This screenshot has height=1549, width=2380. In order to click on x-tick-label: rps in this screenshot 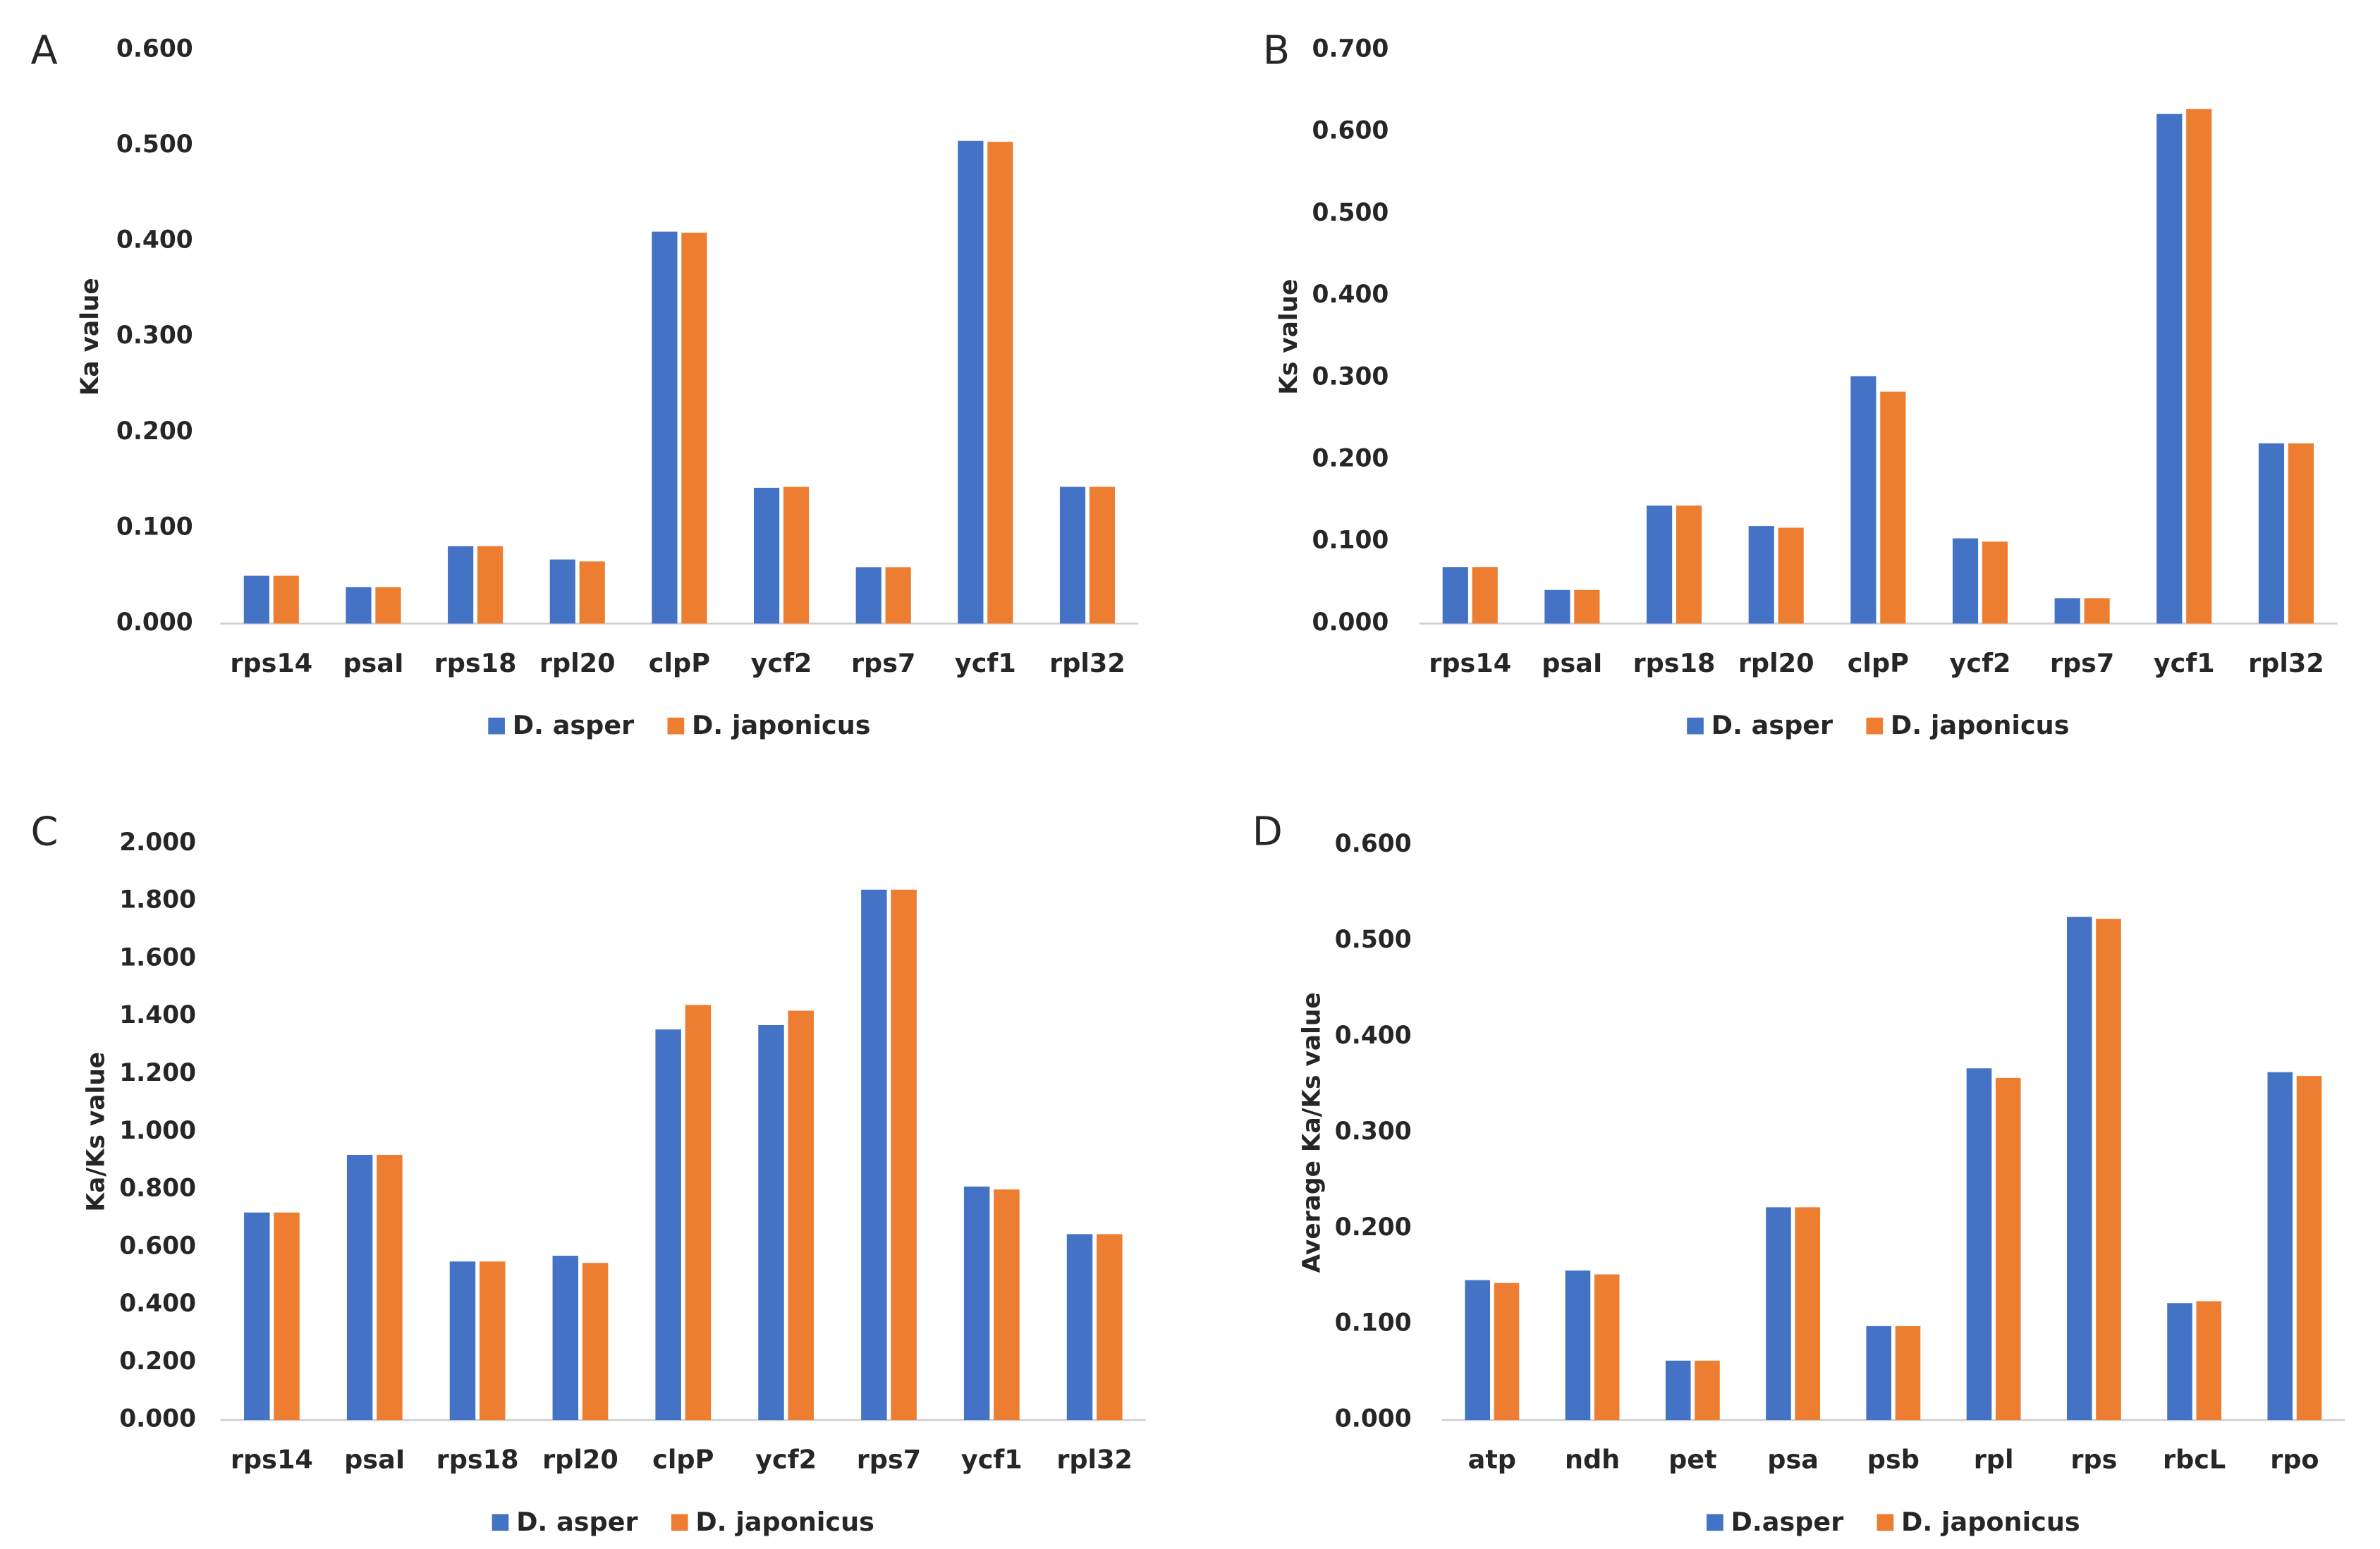, I will do `click(2093, 1460)`.